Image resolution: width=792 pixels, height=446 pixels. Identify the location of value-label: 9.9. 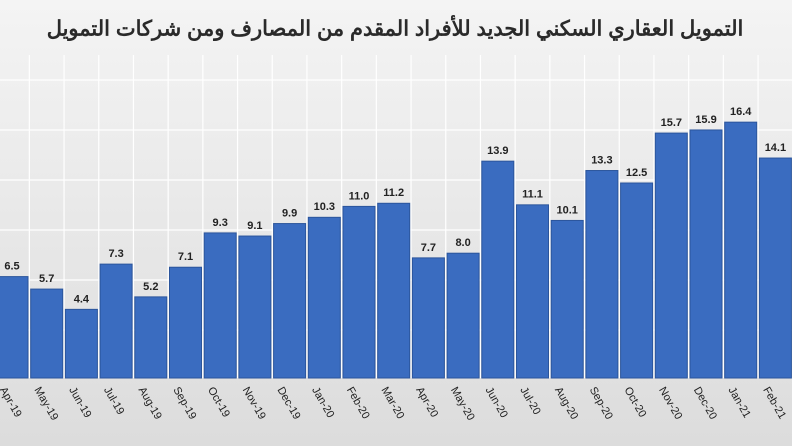
(289, 213).